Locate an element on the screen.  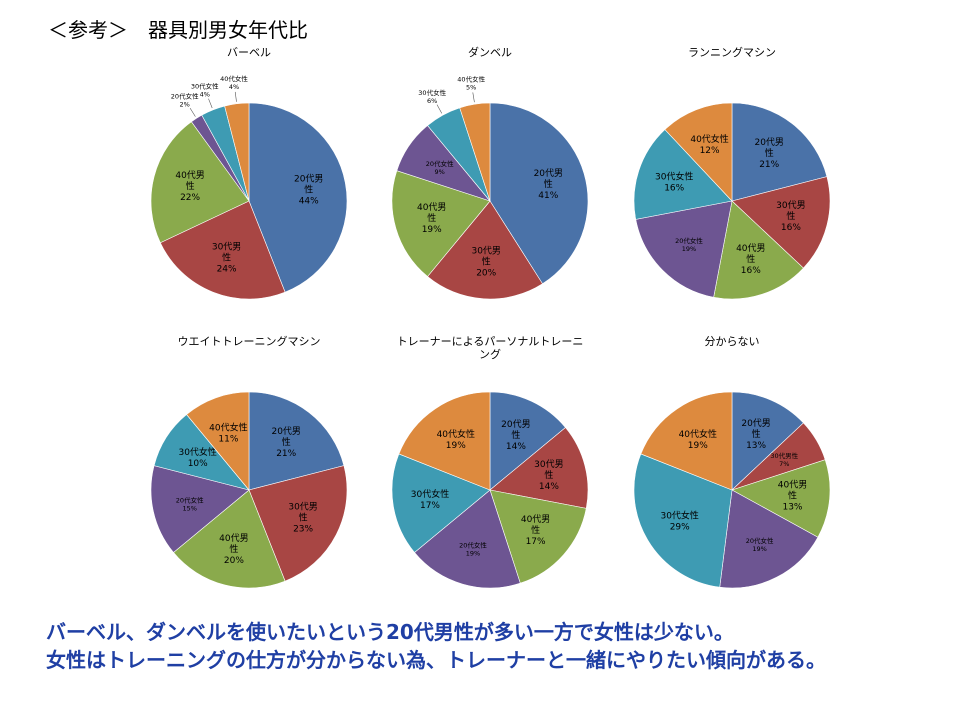
slice-label: 40代女性 4% is located at coordinates (234, 82).